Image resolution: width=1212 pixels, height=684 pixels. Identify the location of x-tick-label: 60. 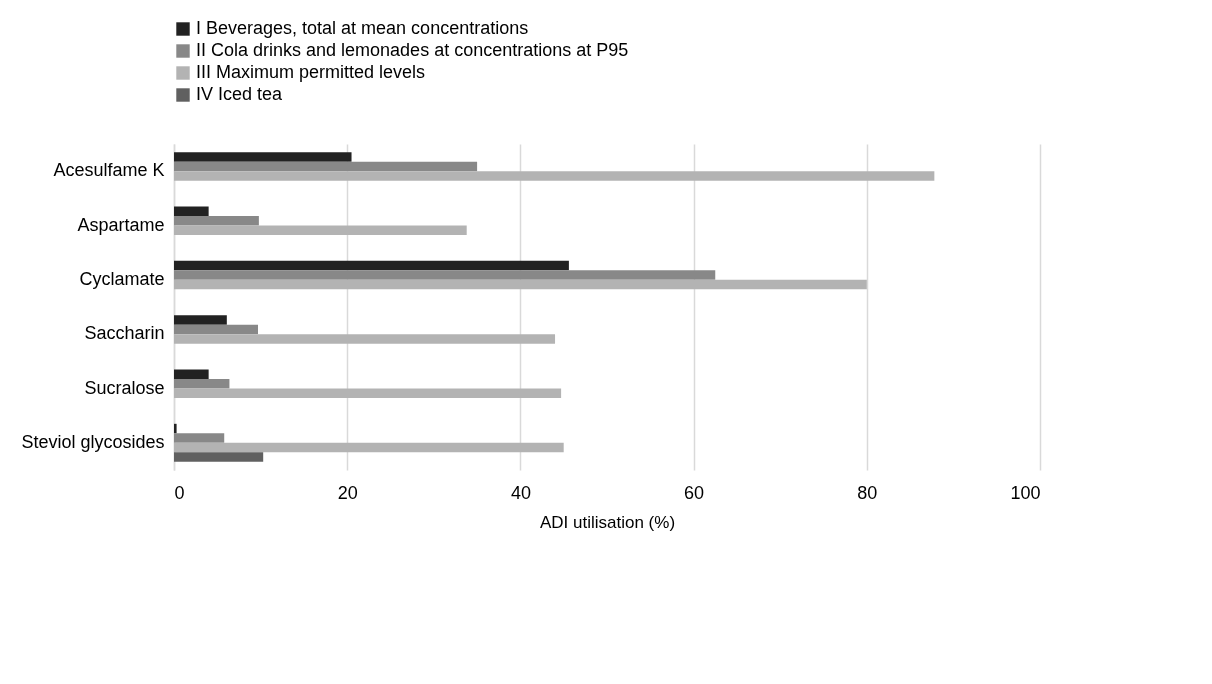
(694, 492).